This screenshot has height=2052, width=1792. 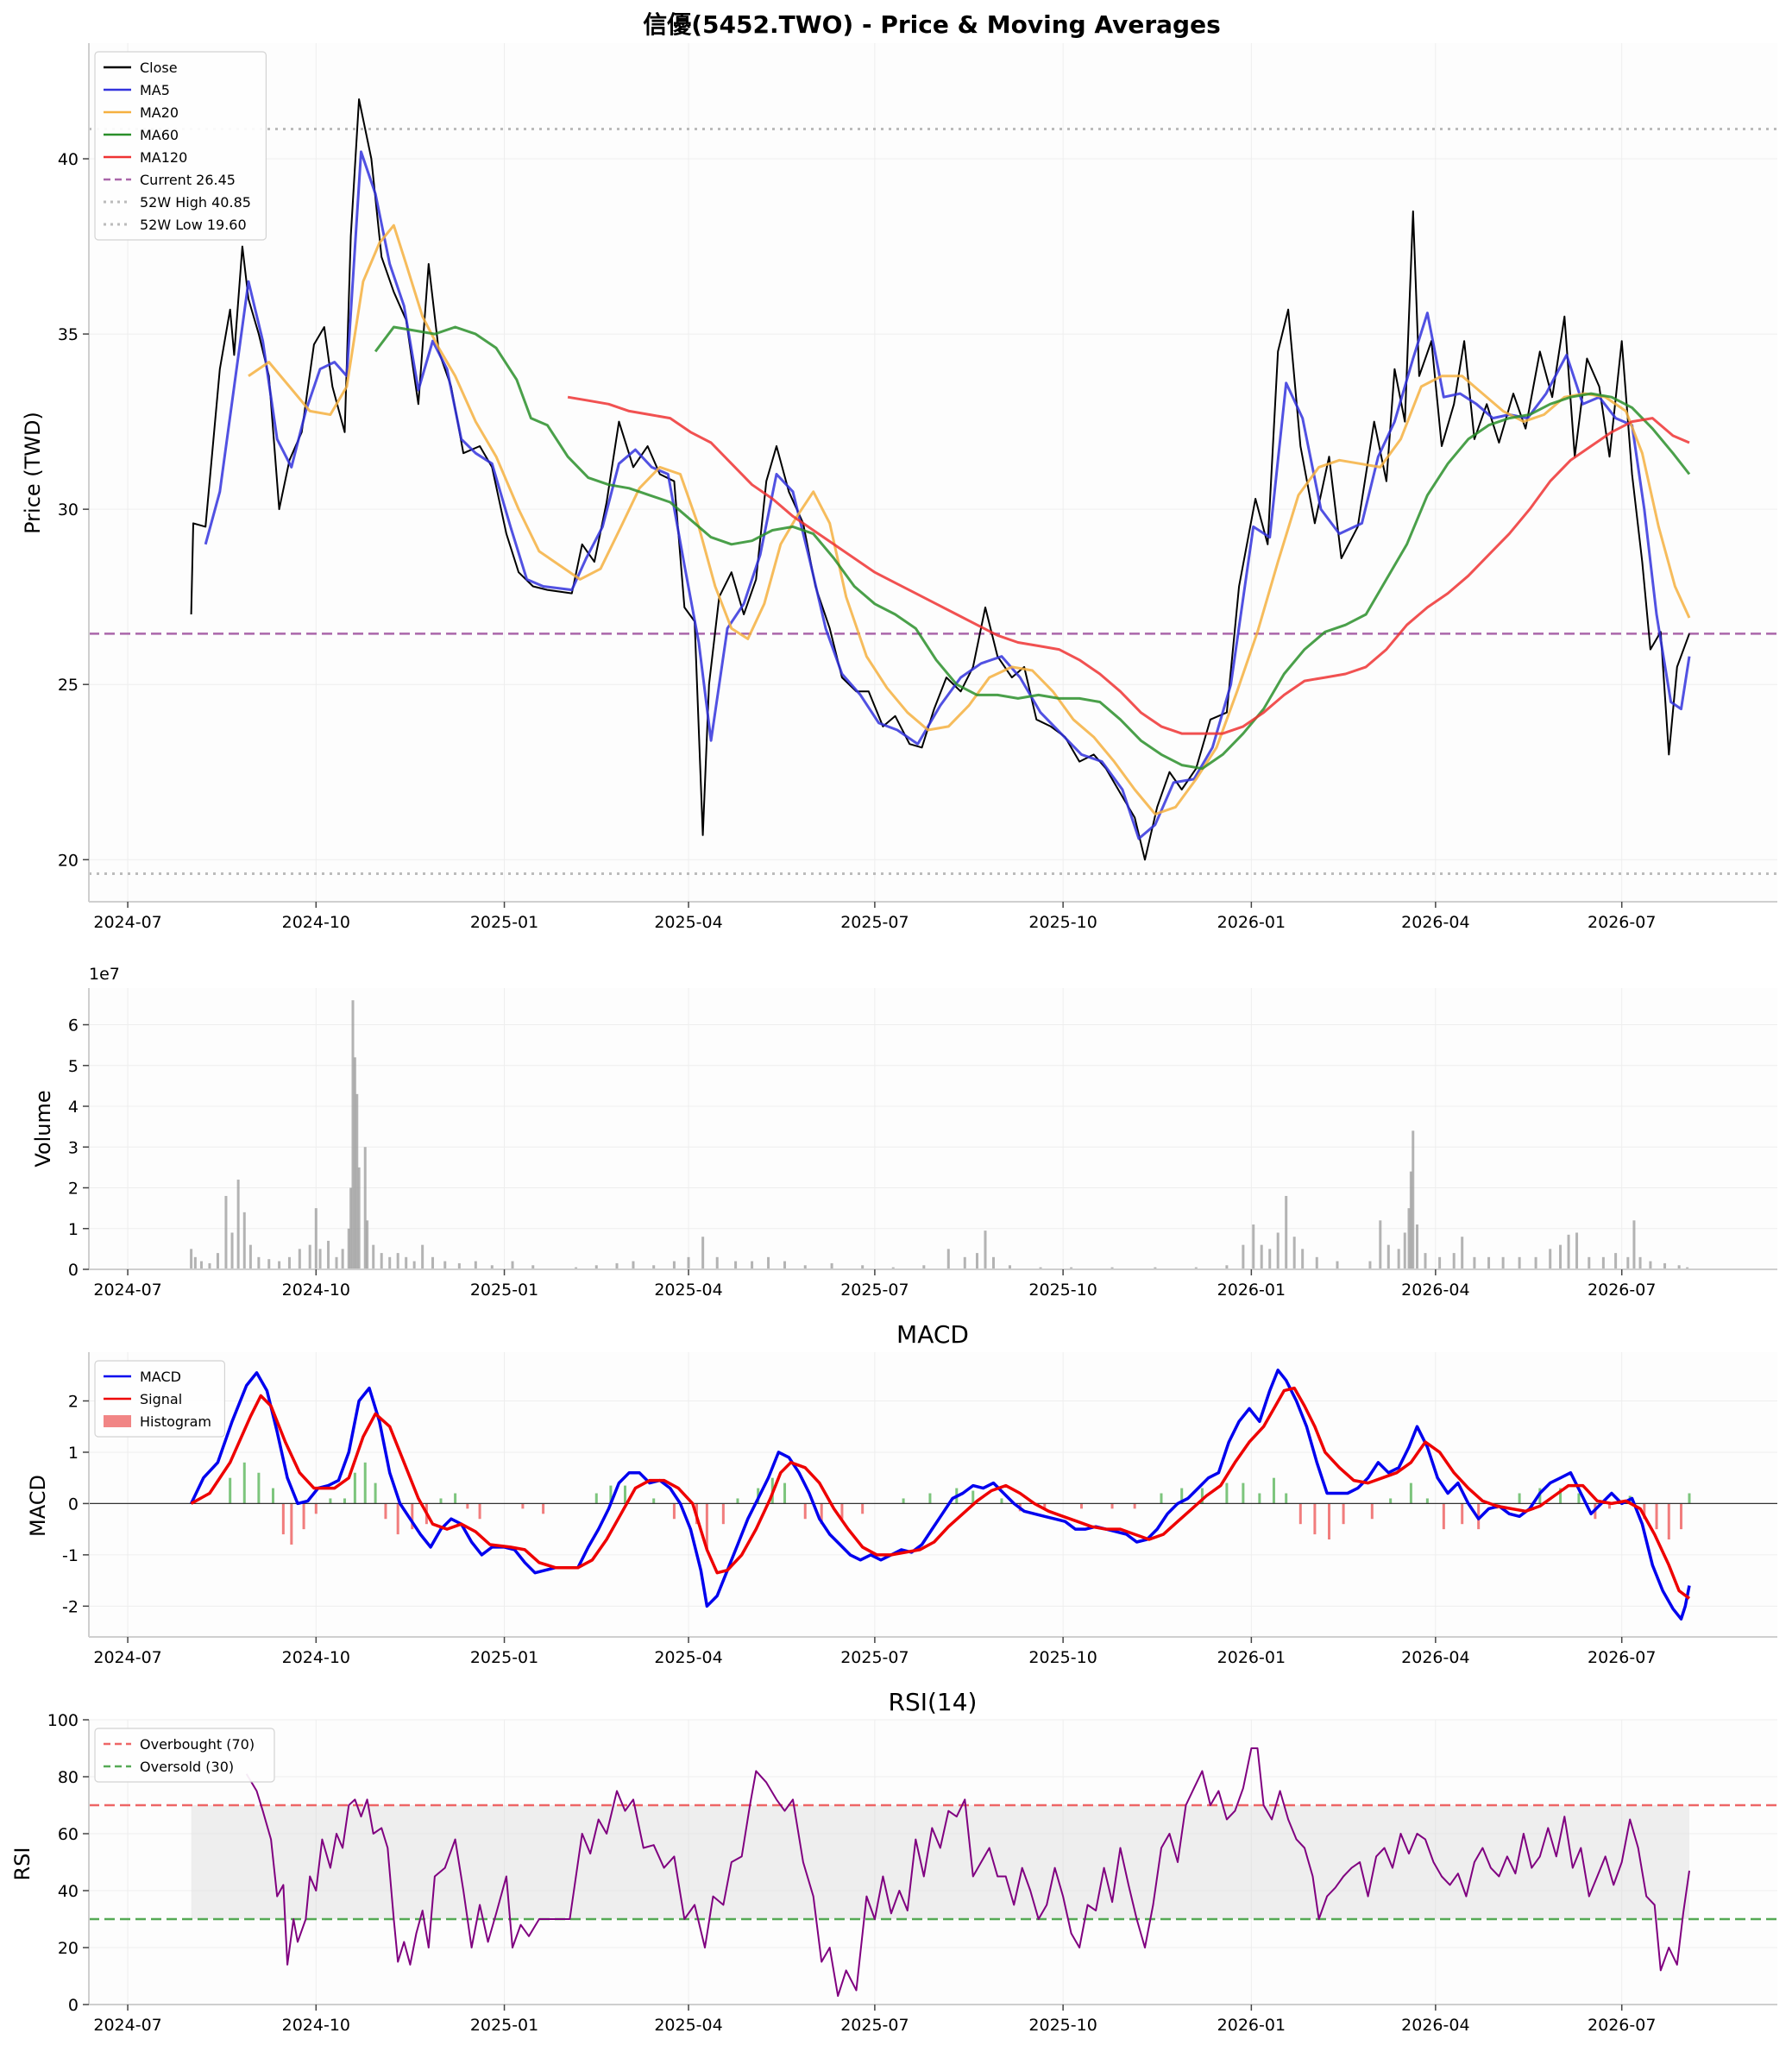 I want to click on y-tick-label: -1, so click(x=70, y=1556).